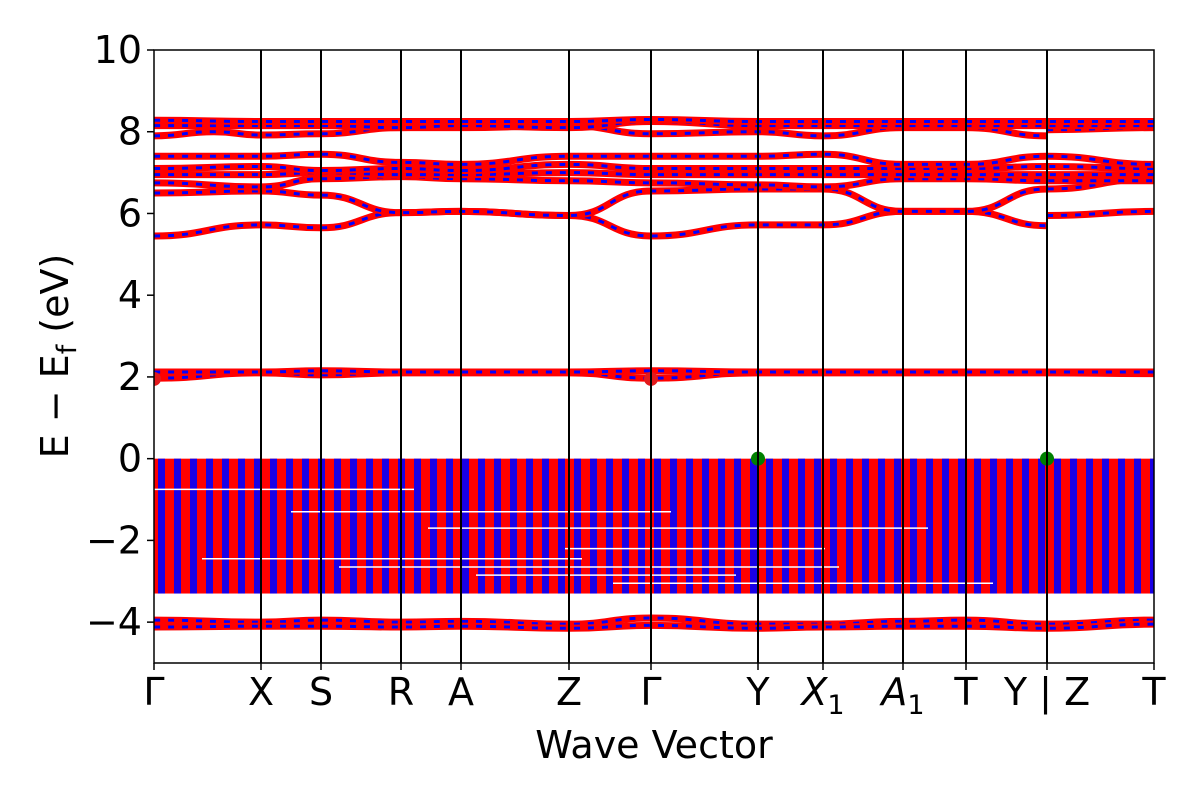 The width and height of the screenshot is (1200, 800). I want to click on x-tick-label-main: S, so click(321, 692).